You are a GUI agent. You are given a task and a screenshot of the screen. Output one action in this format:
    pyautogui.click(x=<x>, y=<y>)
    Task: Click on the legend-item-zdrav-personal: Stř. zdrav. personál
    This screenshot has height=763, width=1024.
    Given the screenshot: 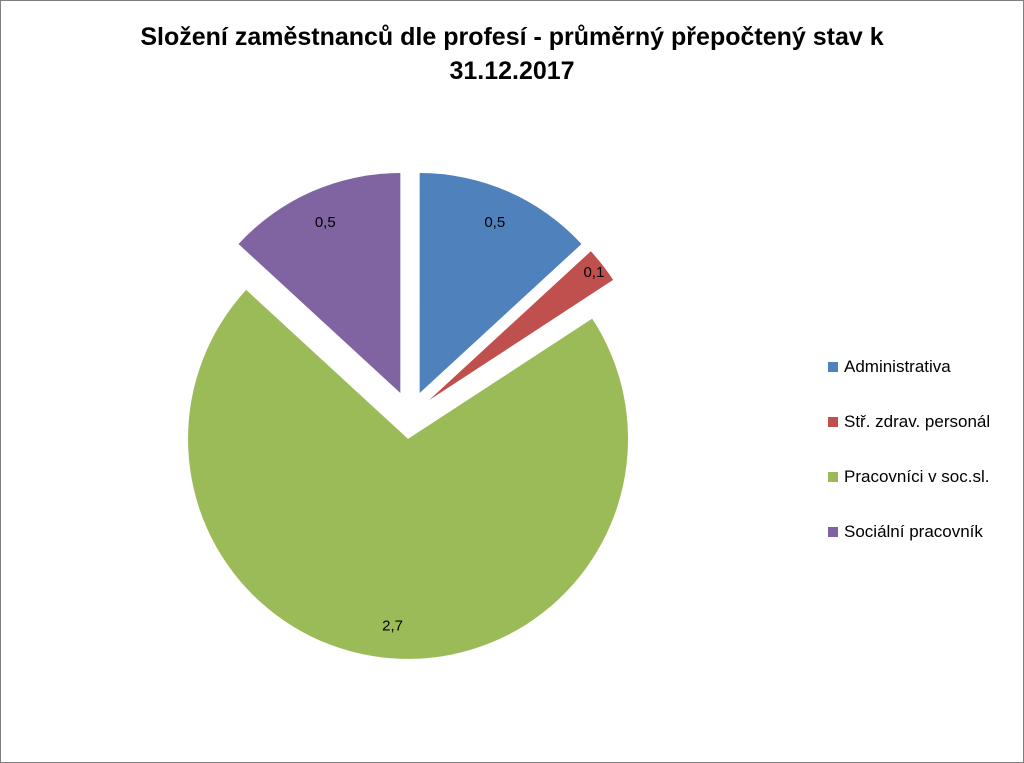 What is the action you would take?
    pyautogui.click(x=909, y=422)
    